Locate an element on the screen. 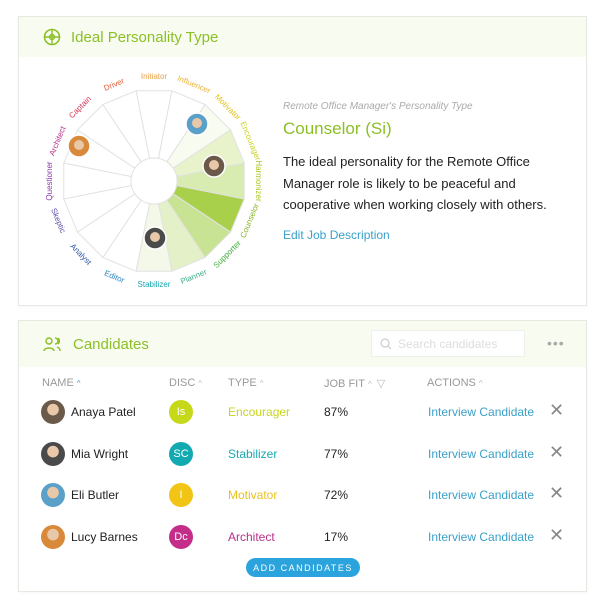 This screenshot has height=611, width=605. card-title: Ideal Personality Type is located at coordinates (145, 37).